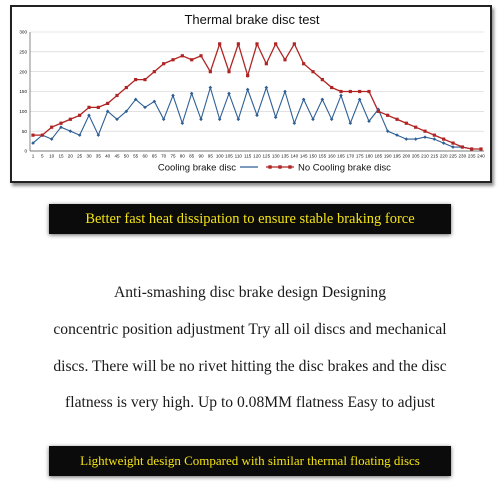 The height and width of the screenshot is (486, 500). Describe the element at coordinates (52, 156) in the screenshot. I see `x-tick-label: 10` at that location.